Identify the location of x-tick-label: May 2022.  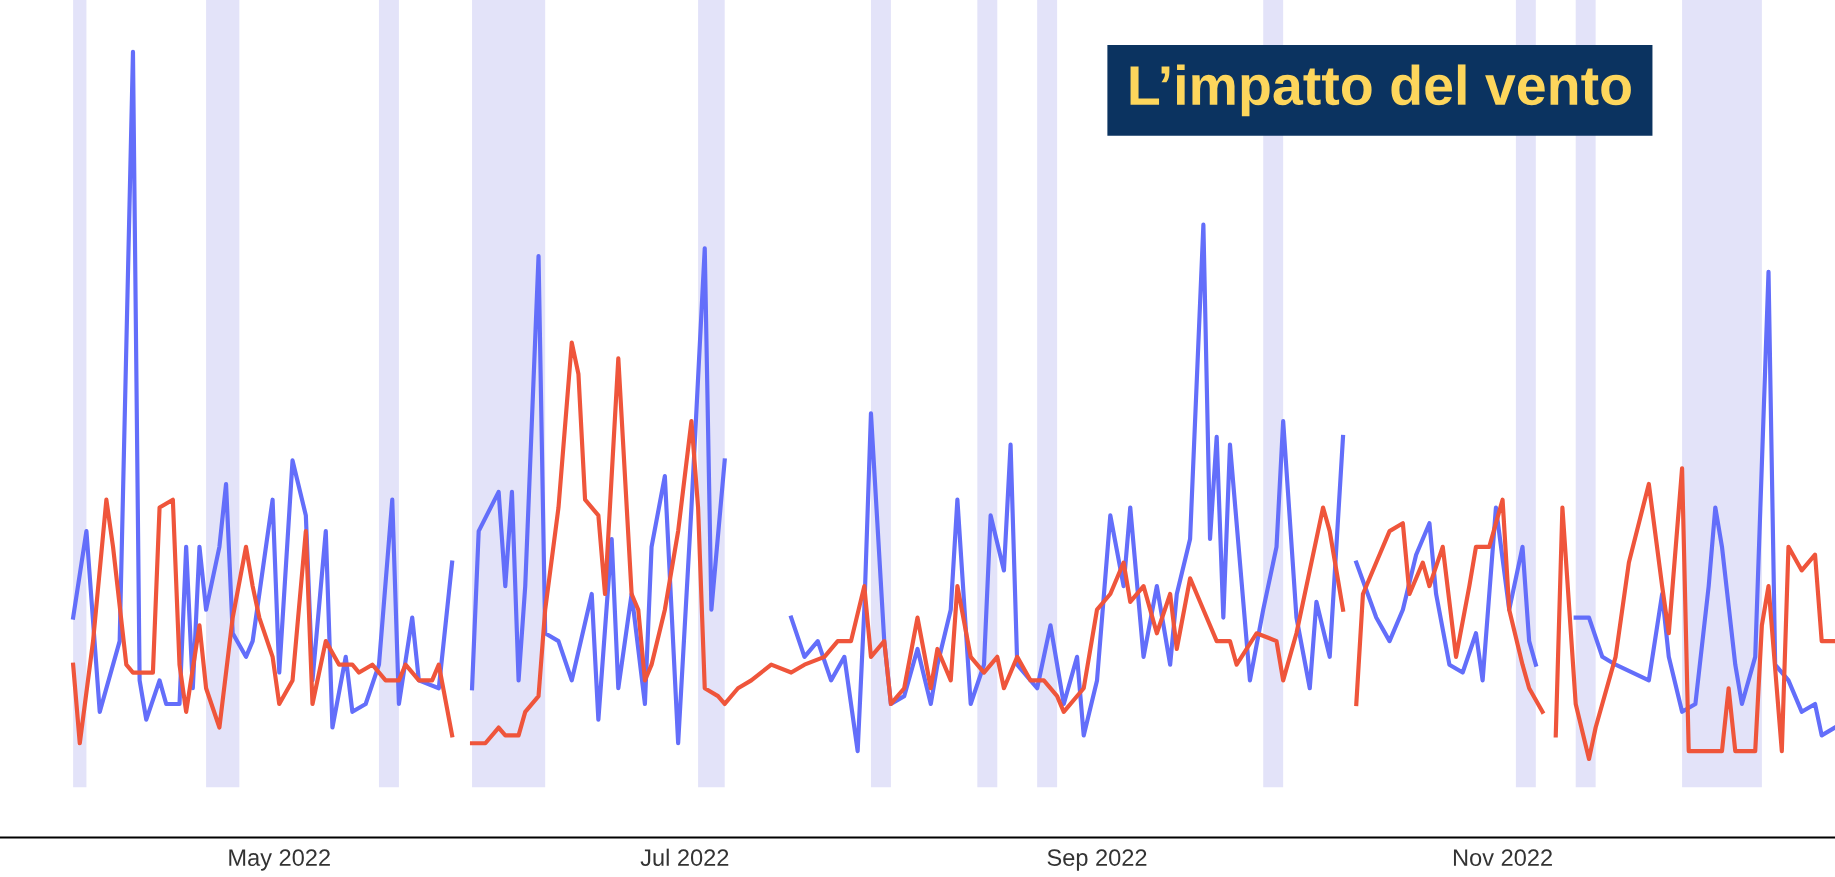
(279, 860).